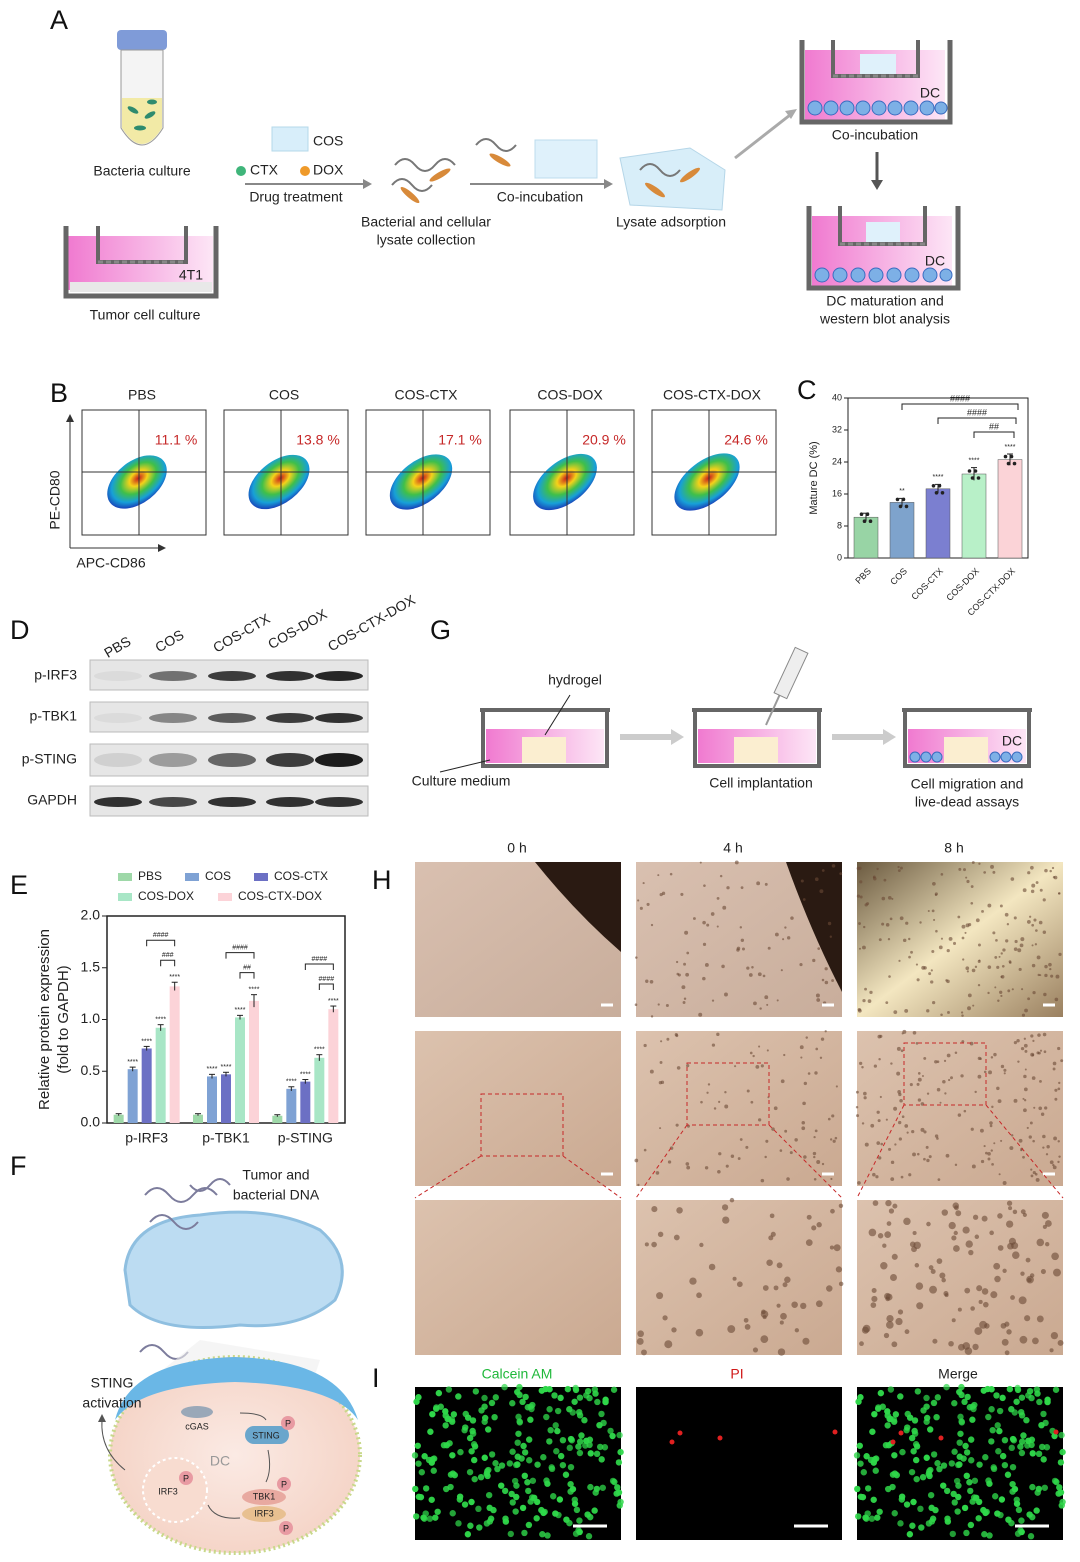 The image size is (1080, 1562). What do you see at coordinates (142, 395) in the screenshot?
I see `plot-title: PBS` at bounding box center [142, 395].